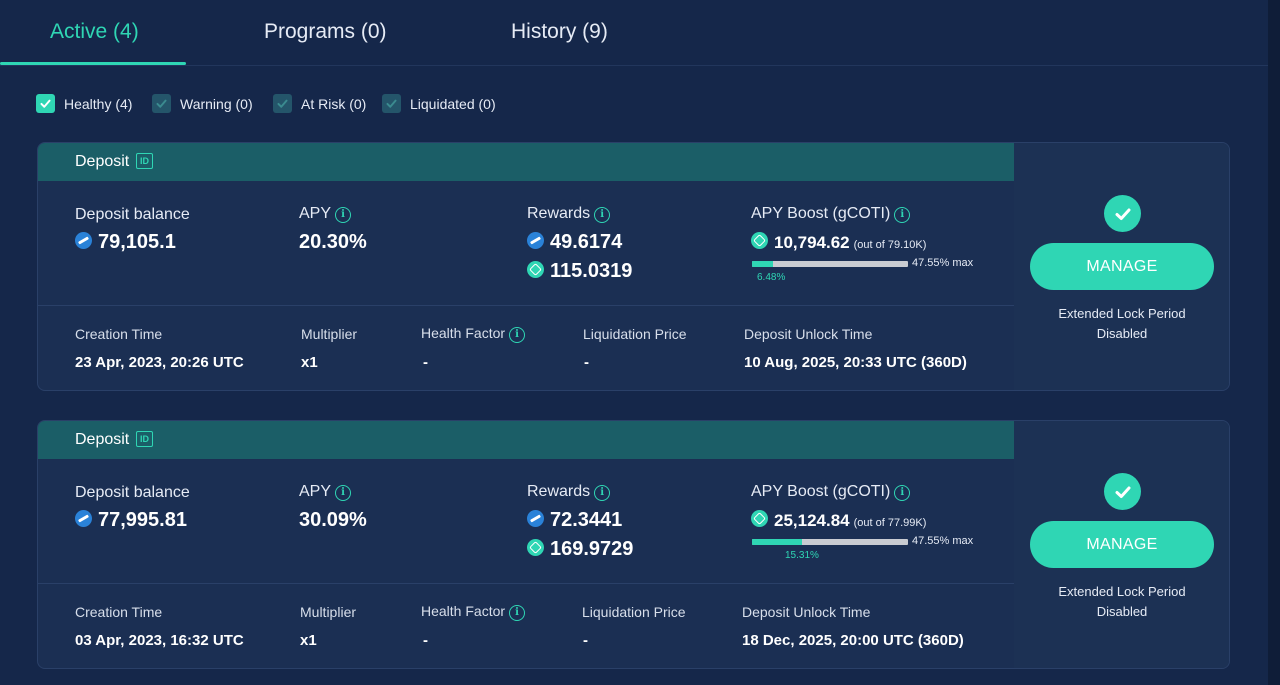 The height and width of the screenshot is (685, 1280). I want to click on filter-liquidated: Liquidated (0), so click(439, 103).